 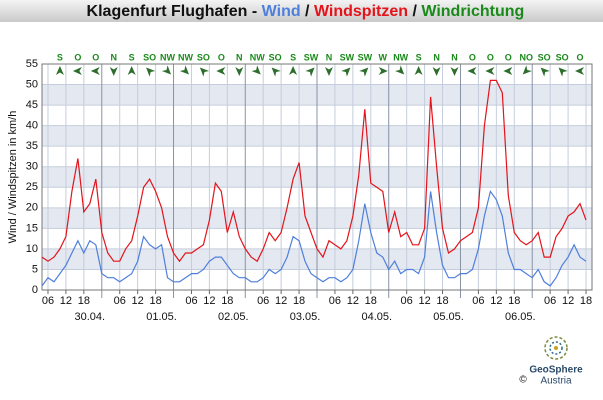 What do you see at coordinates (556, 348) in the screenshot?
I see `logo-icon` at bounding box center [556, 348].